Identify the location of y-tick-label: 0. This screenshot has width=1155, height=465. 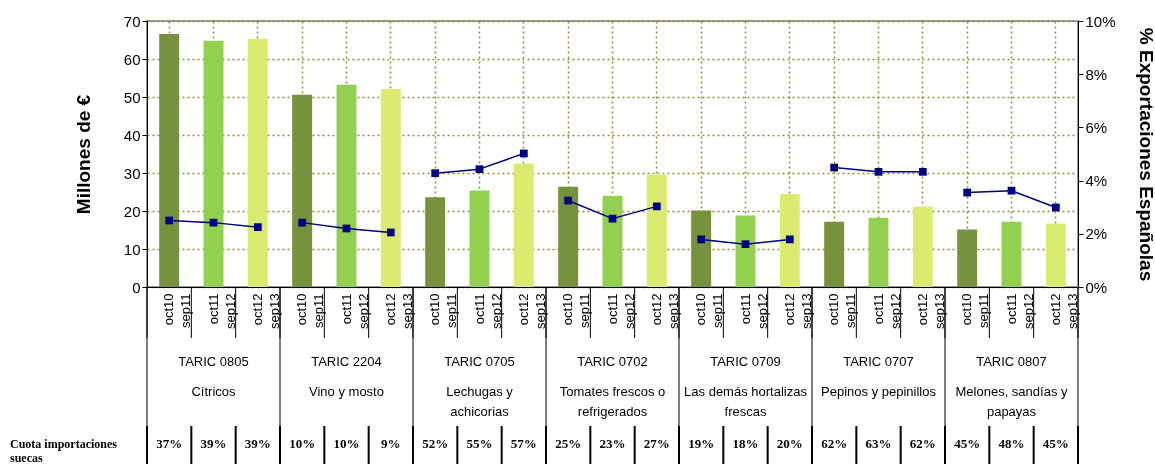
(136, 287).